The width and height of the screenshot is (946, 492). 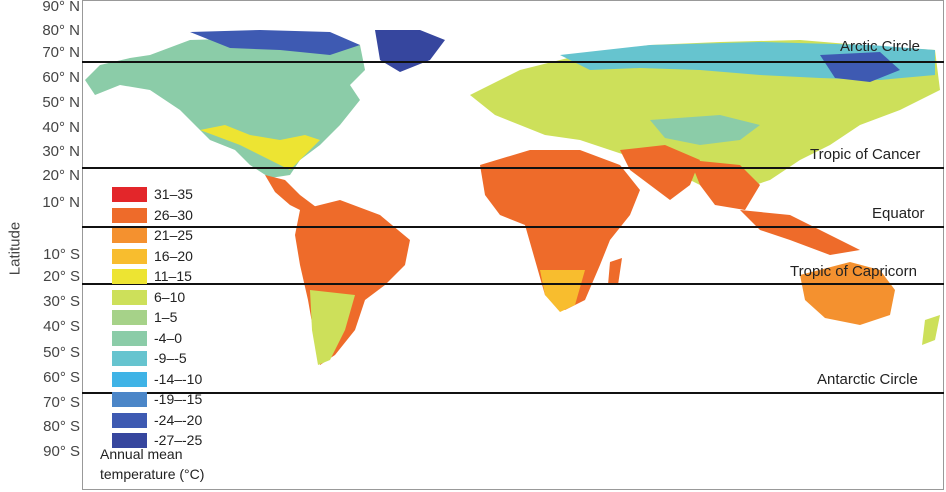 What do you see at coordinates (352, 282) in the screenshot?
I see `south-america` at bounding box center [352, 282].